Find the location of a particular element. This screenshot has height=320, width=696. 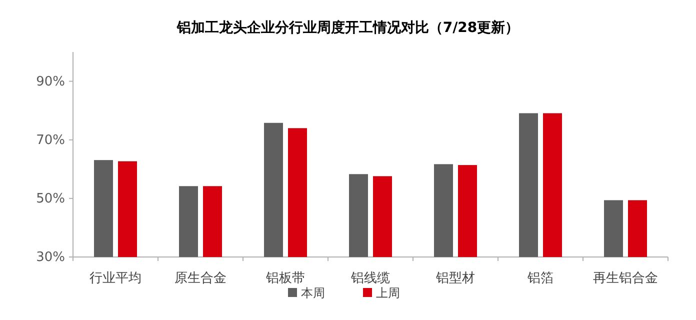

xtick: 铝板带 is located at coordinates (285, 278).